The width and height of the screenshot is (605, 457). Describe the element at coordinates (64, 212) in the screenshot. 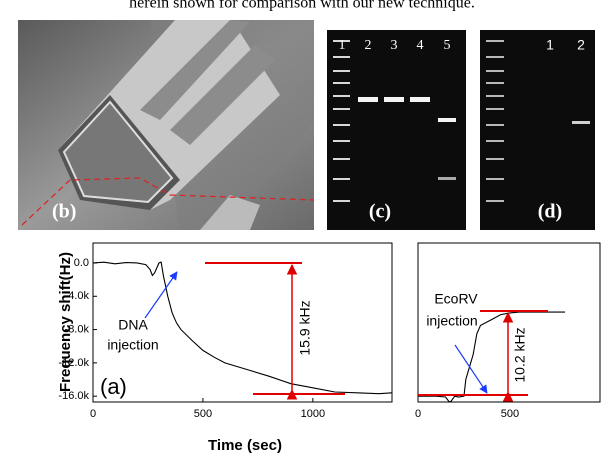

I see `panel-label: (b)` at that location.